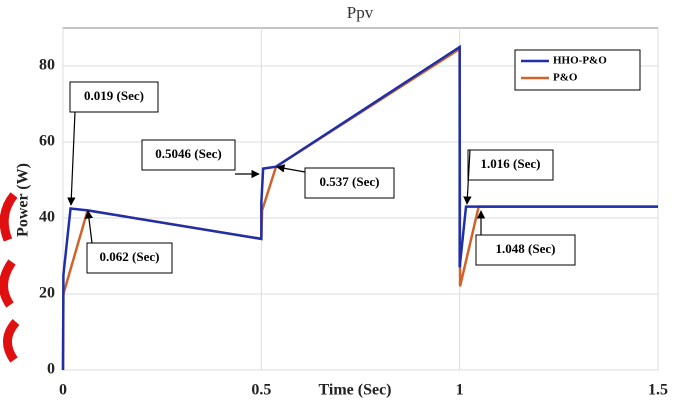  Describe the element at coordinates (47, 217) in the screenshot. I see `y-tick-label: 40` at that location.